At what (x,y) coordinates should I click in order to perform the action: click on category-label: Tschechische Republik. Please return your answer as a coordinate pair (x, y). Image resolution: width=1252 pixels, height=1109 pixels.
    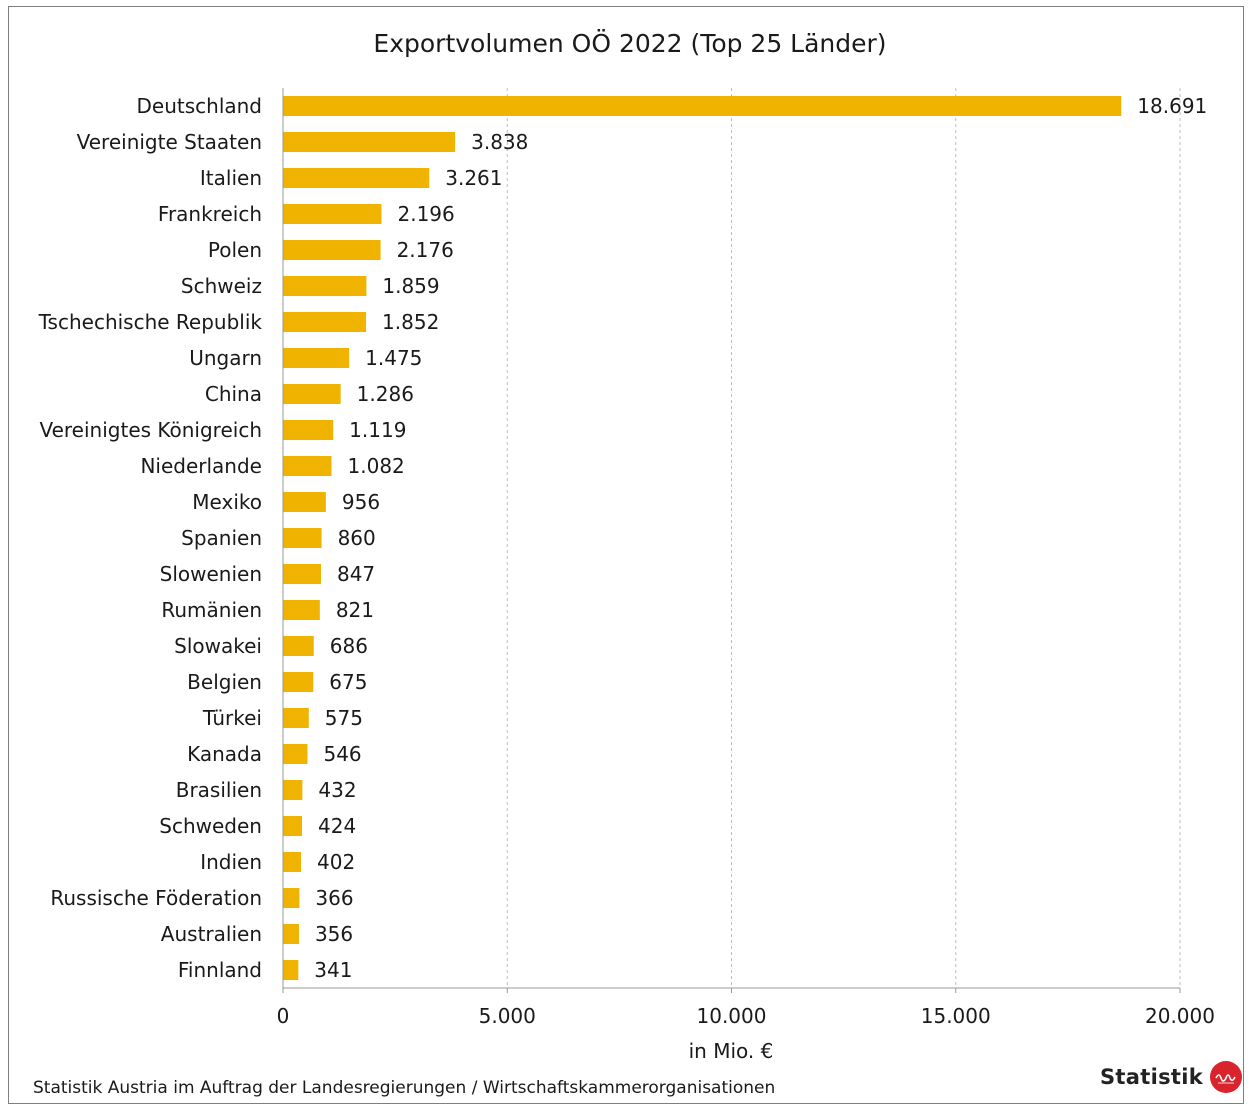
    Looking at the image, I should click on (150, 322).